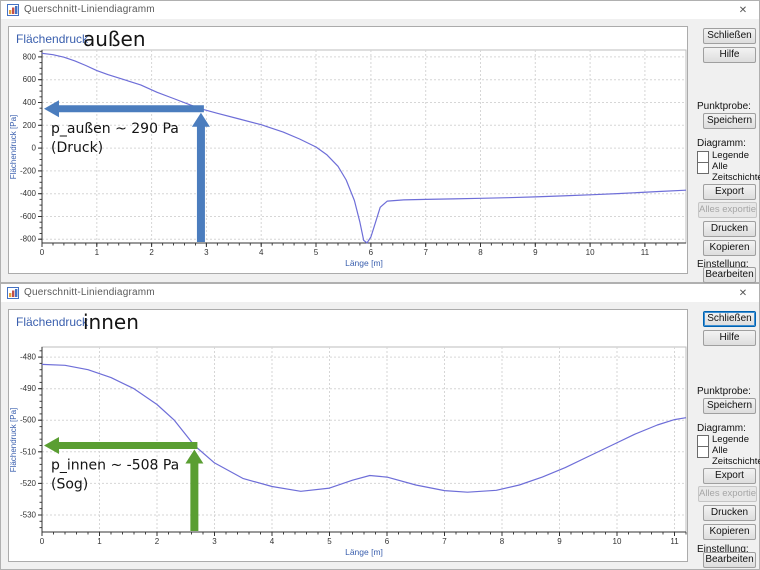 This screenshot has height=570, width=760. What do you see at coordinates (28, 239) in the screenshot?
I see `svg-text: -800` at bounding box center [28, 239].